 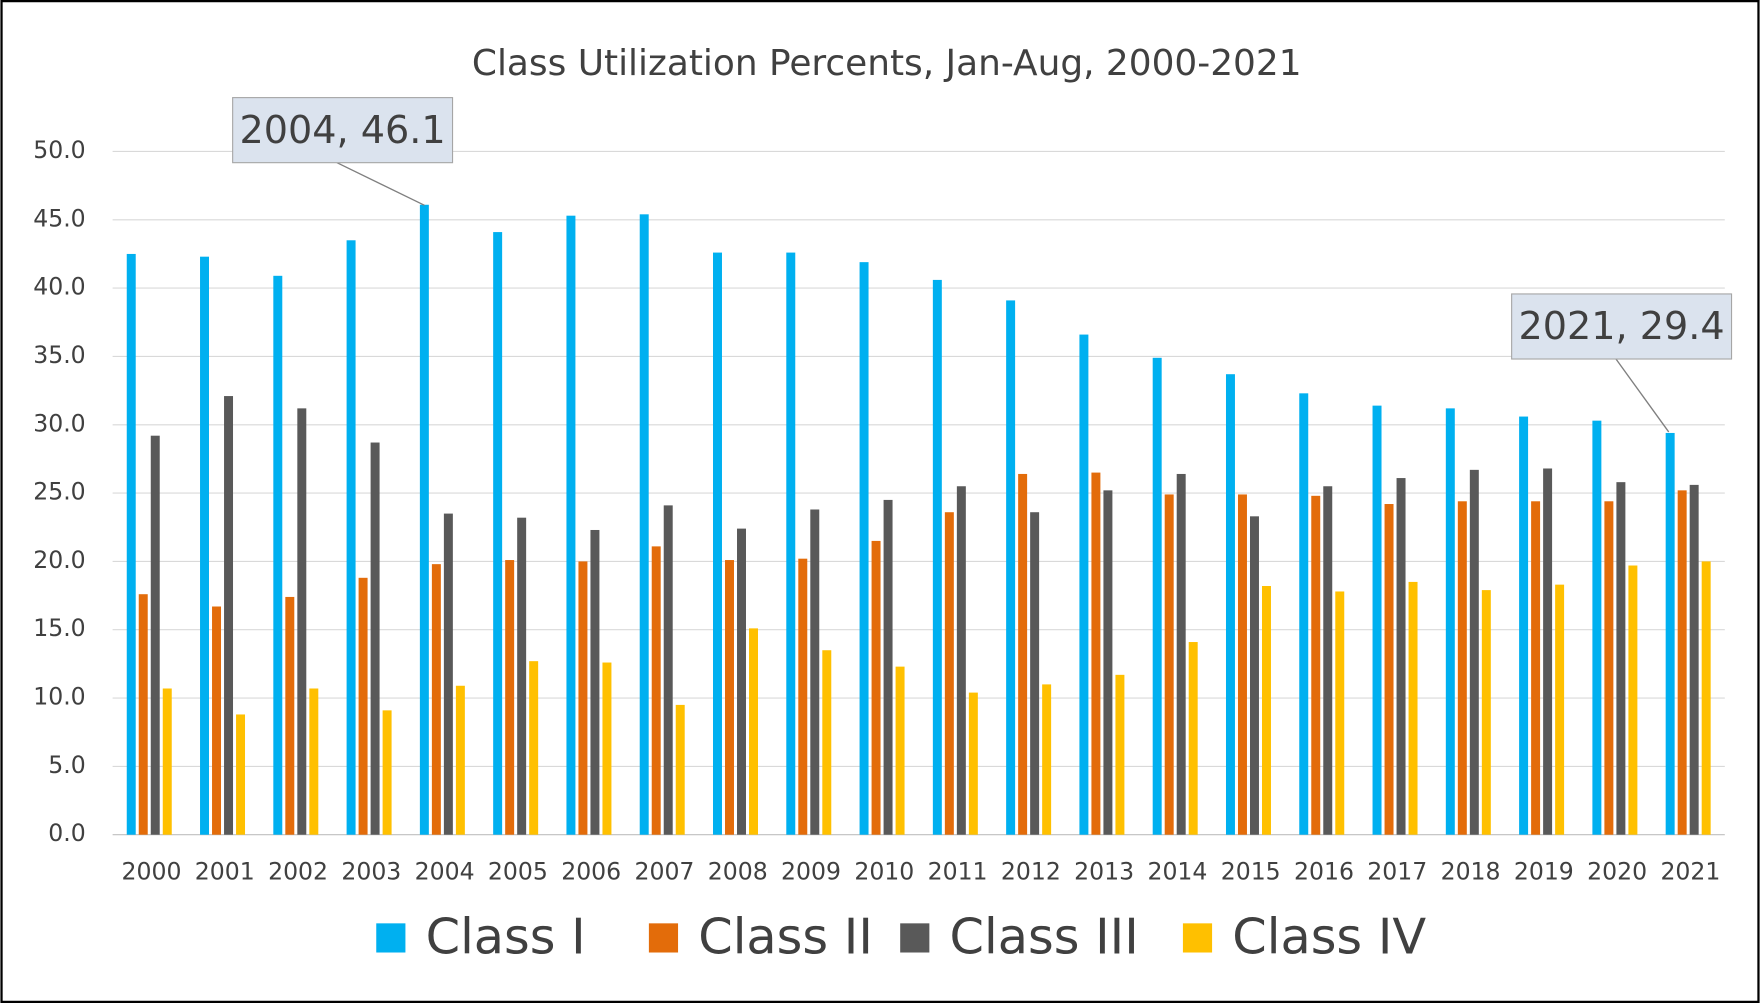 I want to click on legend-label: Class I, so click(x=506, y=937).